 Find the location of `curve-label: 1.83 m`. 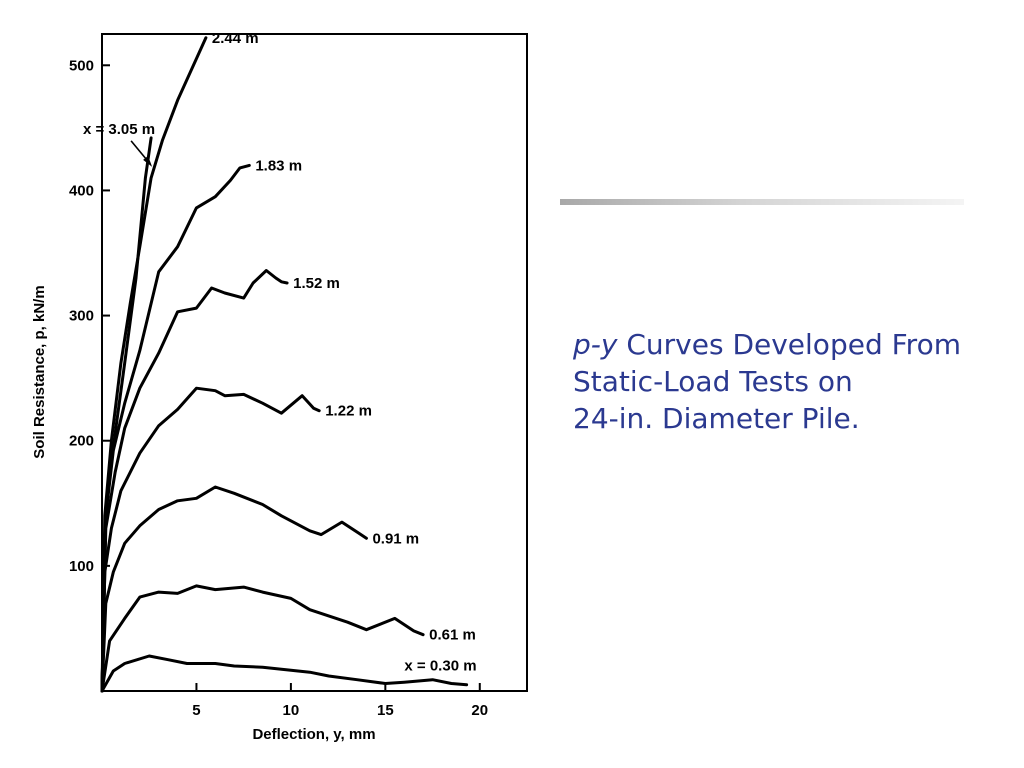

curve-label: 1.83 m is located at coordinates (278, 165).